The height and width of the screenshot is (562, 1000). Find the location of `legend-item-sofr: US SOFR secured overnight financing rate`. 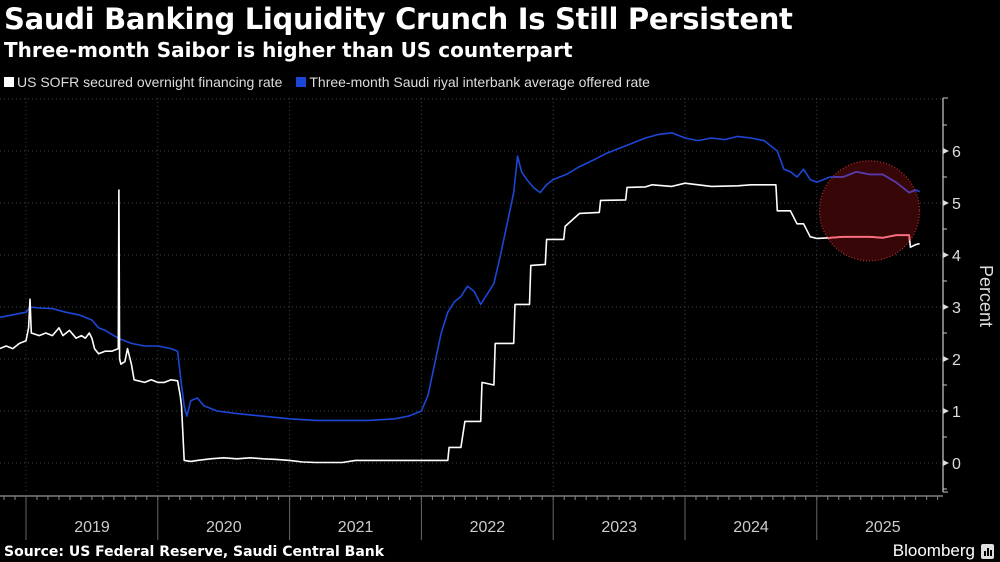

legend-item-sofr: US SOFR secured overnight financing rate is located at coordinates (143, 82).